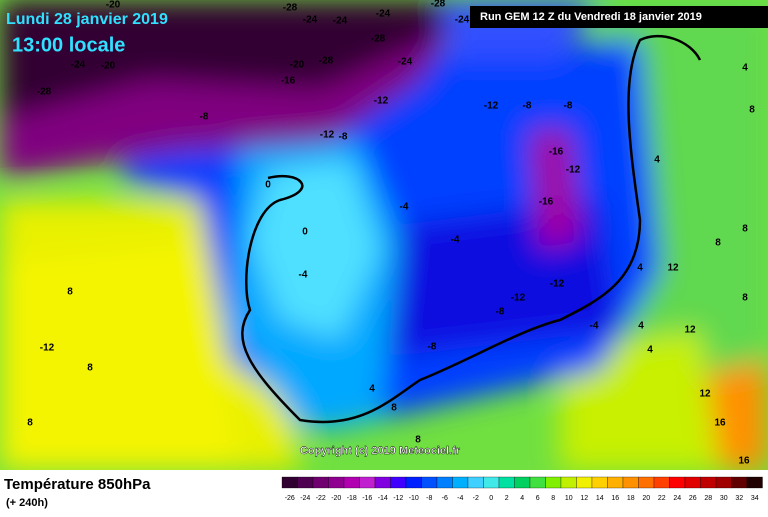 The image size is (768, 517). What do you see at coordinates (538, 498) in the screenshot?
I see `scale-label: 6` at bounding box center [538, 498].